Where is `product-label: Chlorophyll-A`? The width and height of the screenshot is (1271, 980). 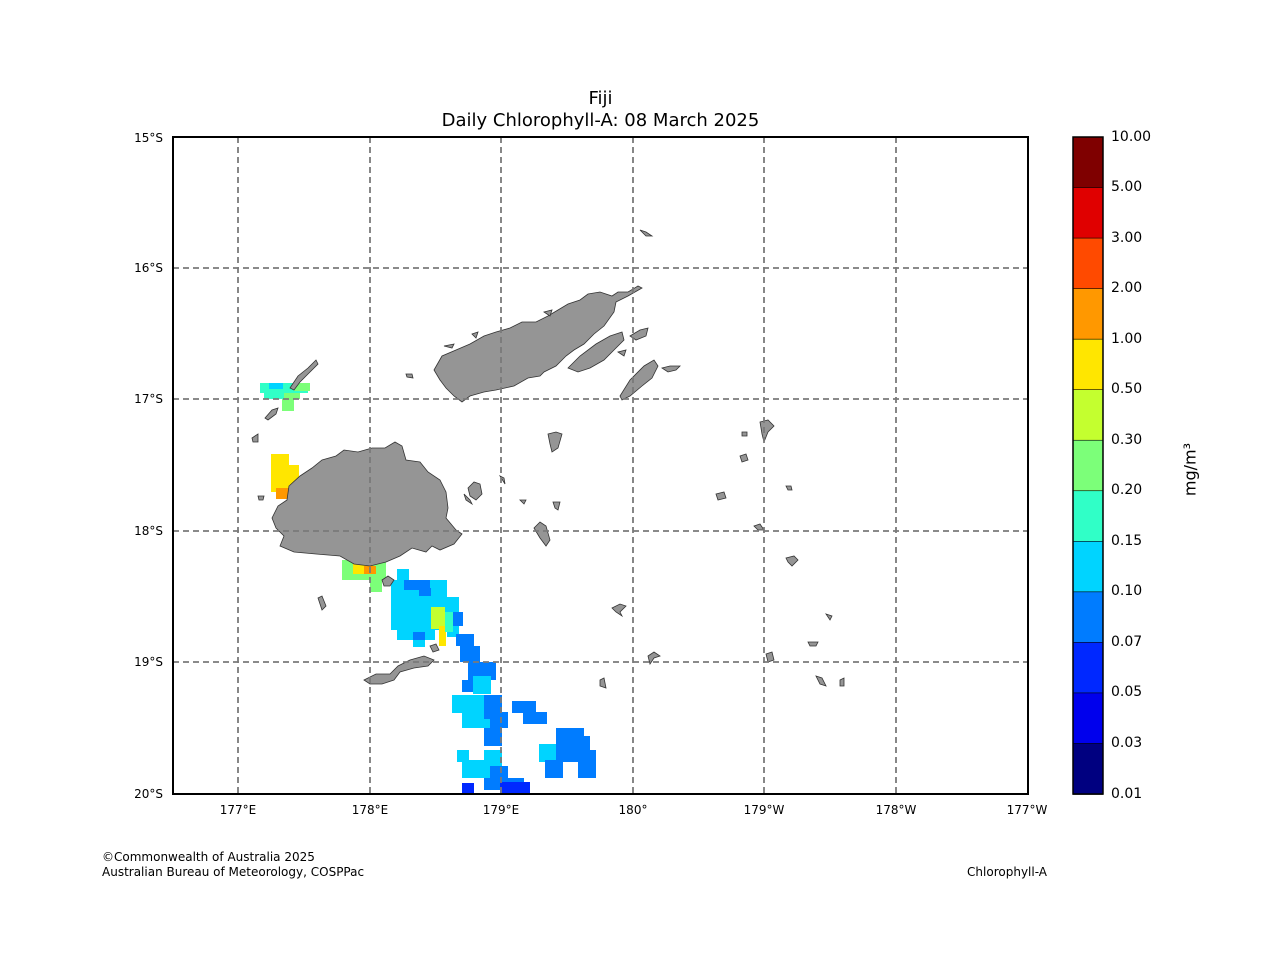 product-label: Chlorophyll-A is located at coordinates (1007, 872).